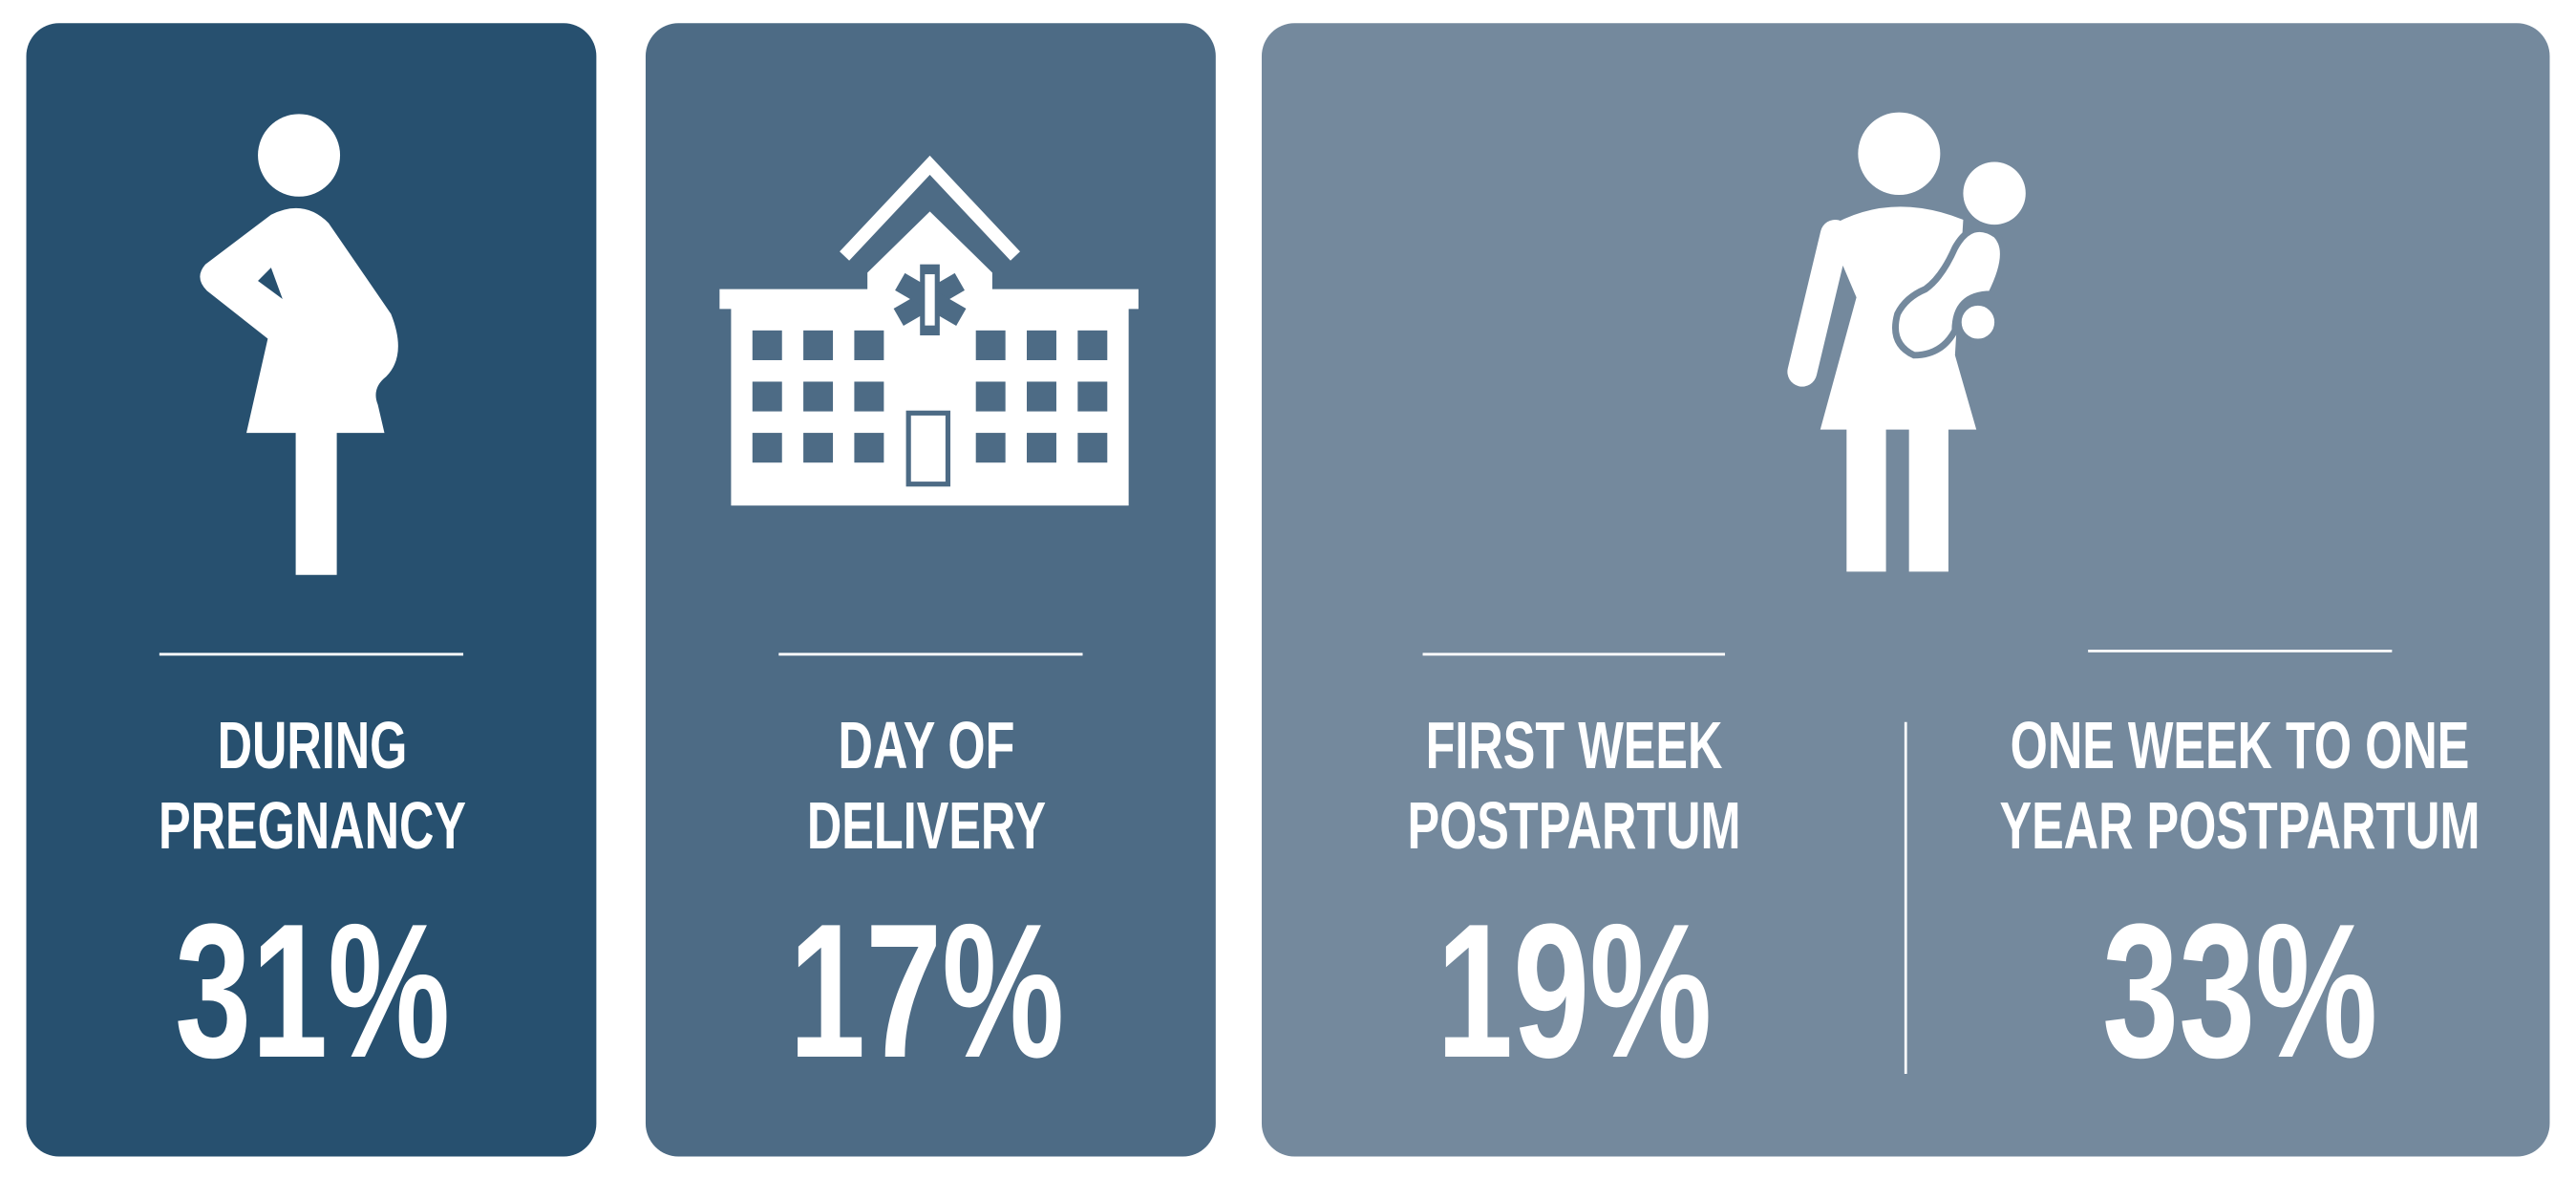 The width and height of the screenshot is (2576, 1178). I want to click on stat: FIRST WEEK POSTPARTUM 19%, so click(1574, 896).